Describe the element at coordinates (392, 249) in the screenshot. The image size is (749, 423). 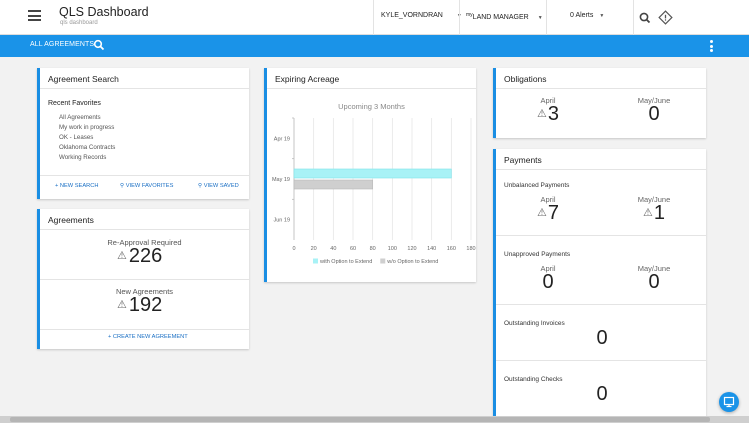
I see `x-tick-label: 100` at that location.